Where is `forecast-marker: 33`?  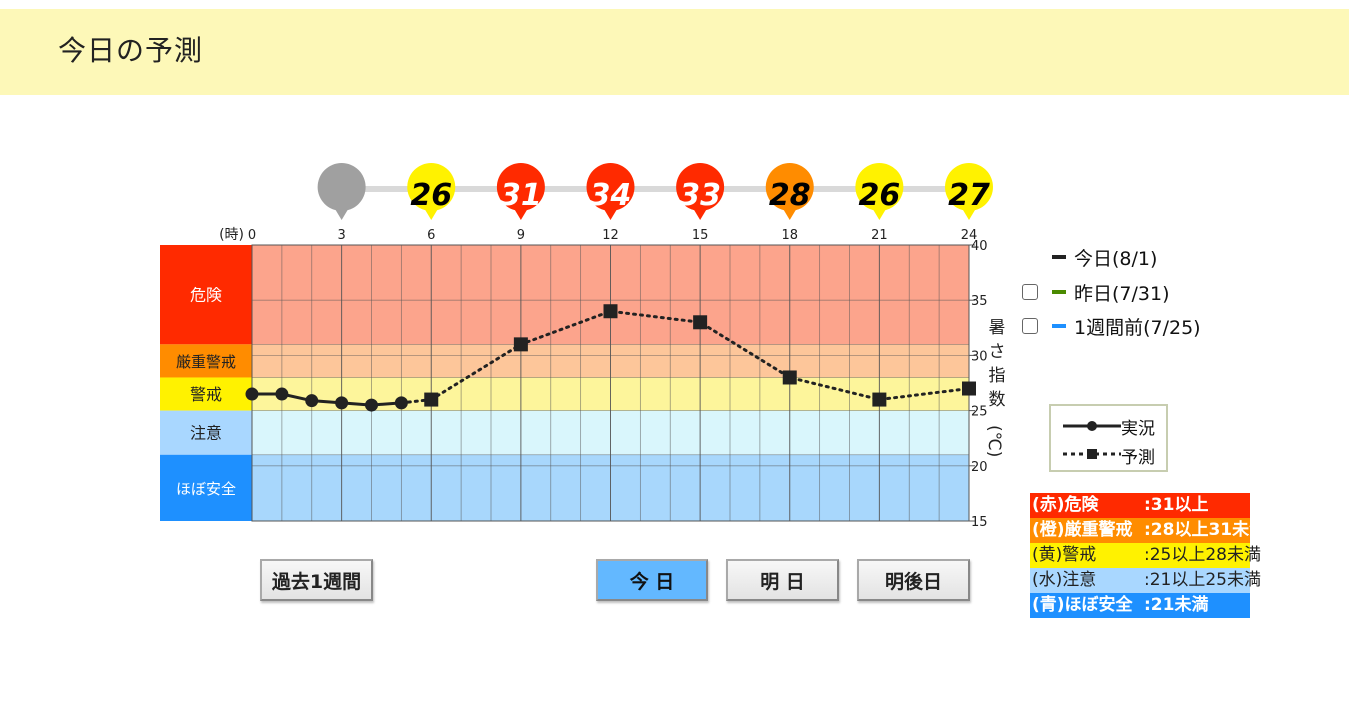 forecast-marker: 33 is located at coordinates (700, 191).